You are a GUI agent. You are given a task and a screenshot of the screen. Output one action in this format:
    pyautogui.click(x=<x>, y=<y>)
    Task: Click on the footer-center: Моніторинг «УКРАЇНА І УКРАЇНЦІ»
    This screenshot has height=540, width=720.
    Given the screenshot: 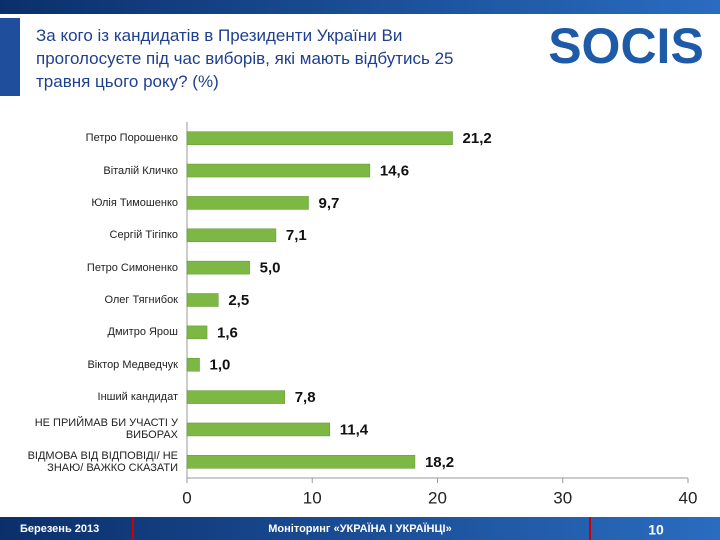 What is the action you would take?
    pyautogui.click(x=359, y=528)
    